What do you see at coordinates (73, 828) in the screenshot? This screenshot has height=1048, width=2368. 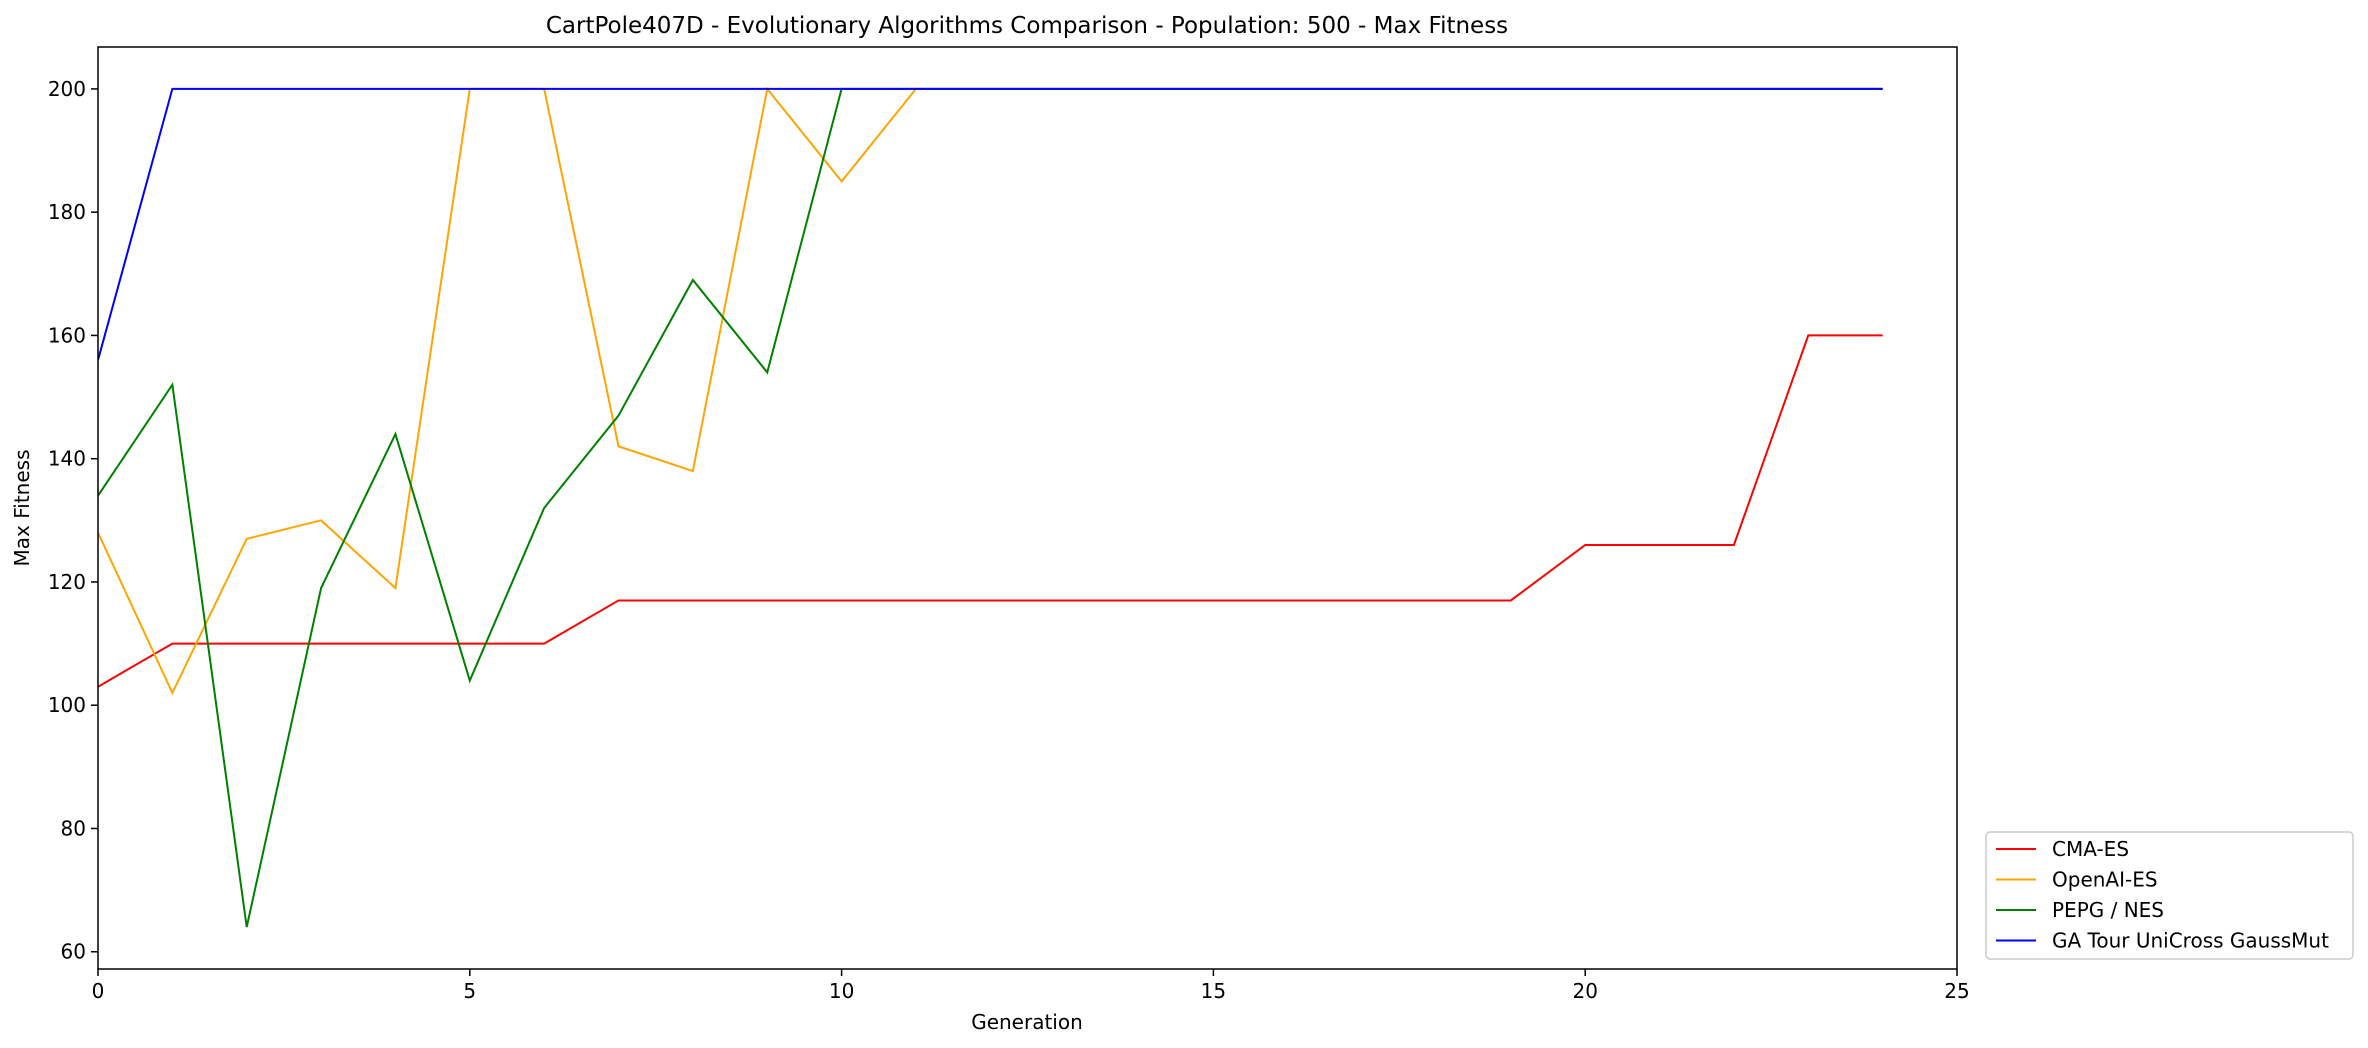 I see `y-tick-label: 80` at bounding box center [73, 828].